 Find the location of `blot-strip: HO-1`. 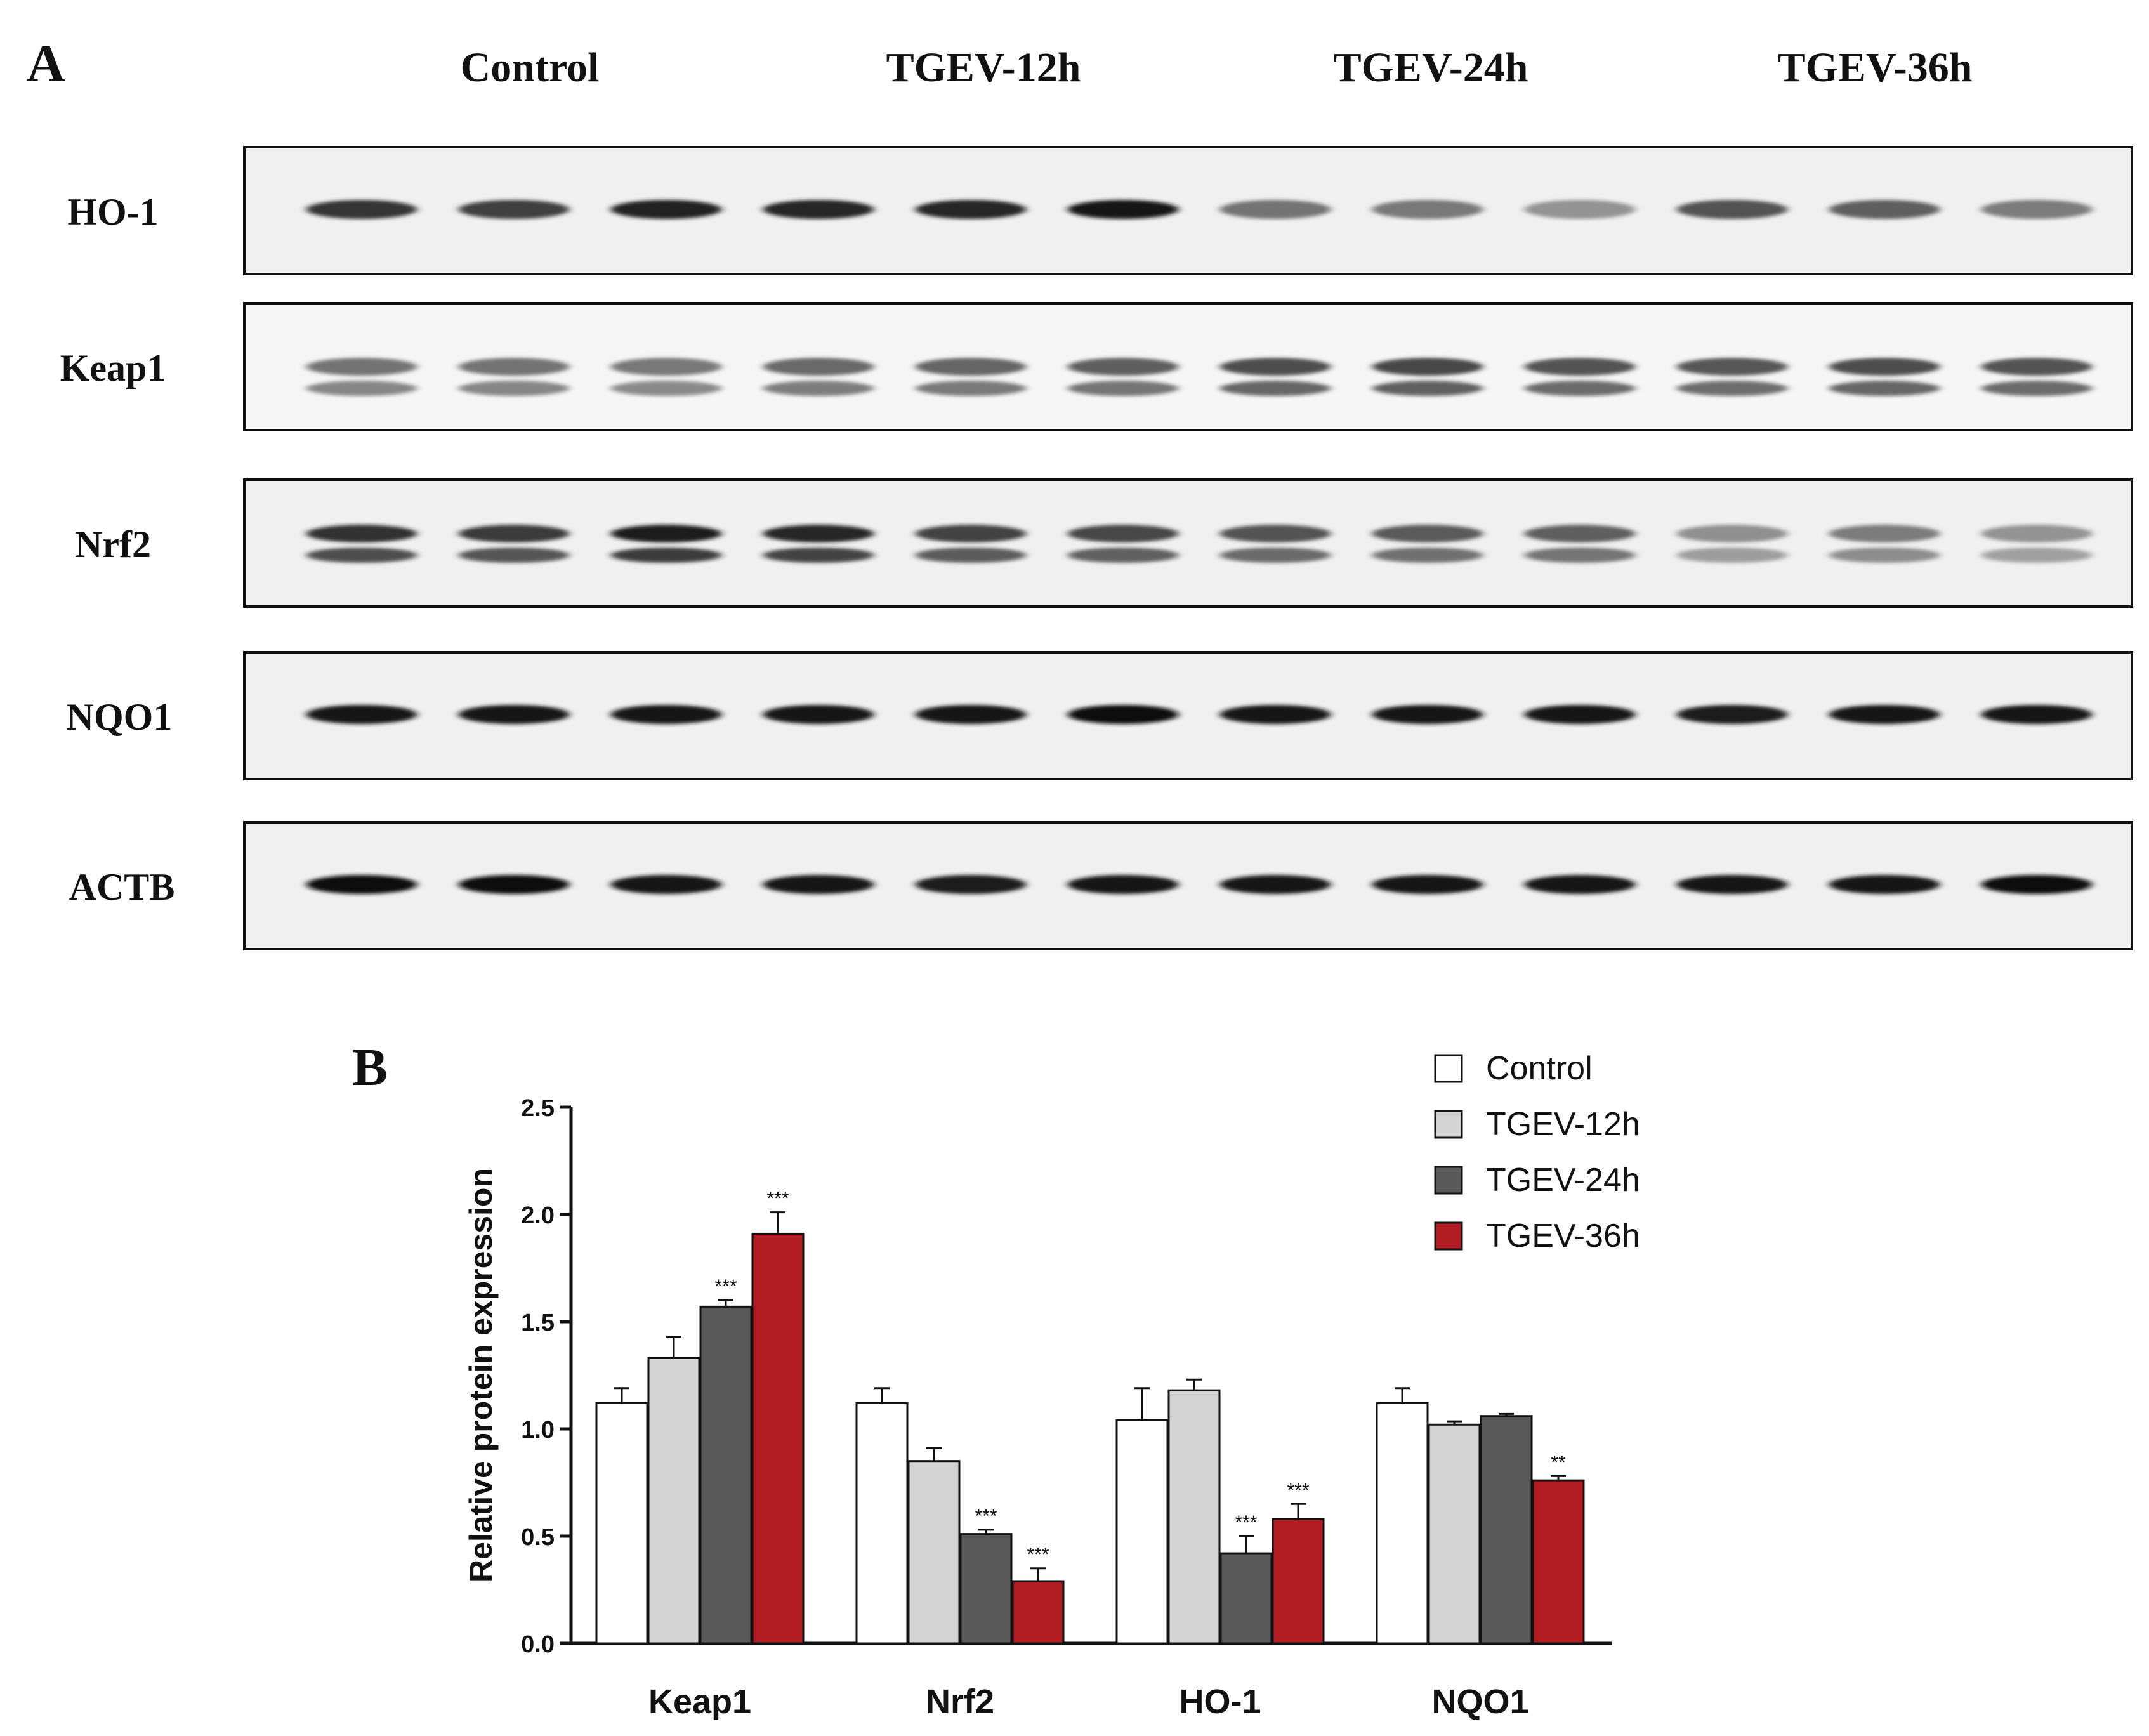

blot-strip: HO-1 is located at coordinates (1100, 211).